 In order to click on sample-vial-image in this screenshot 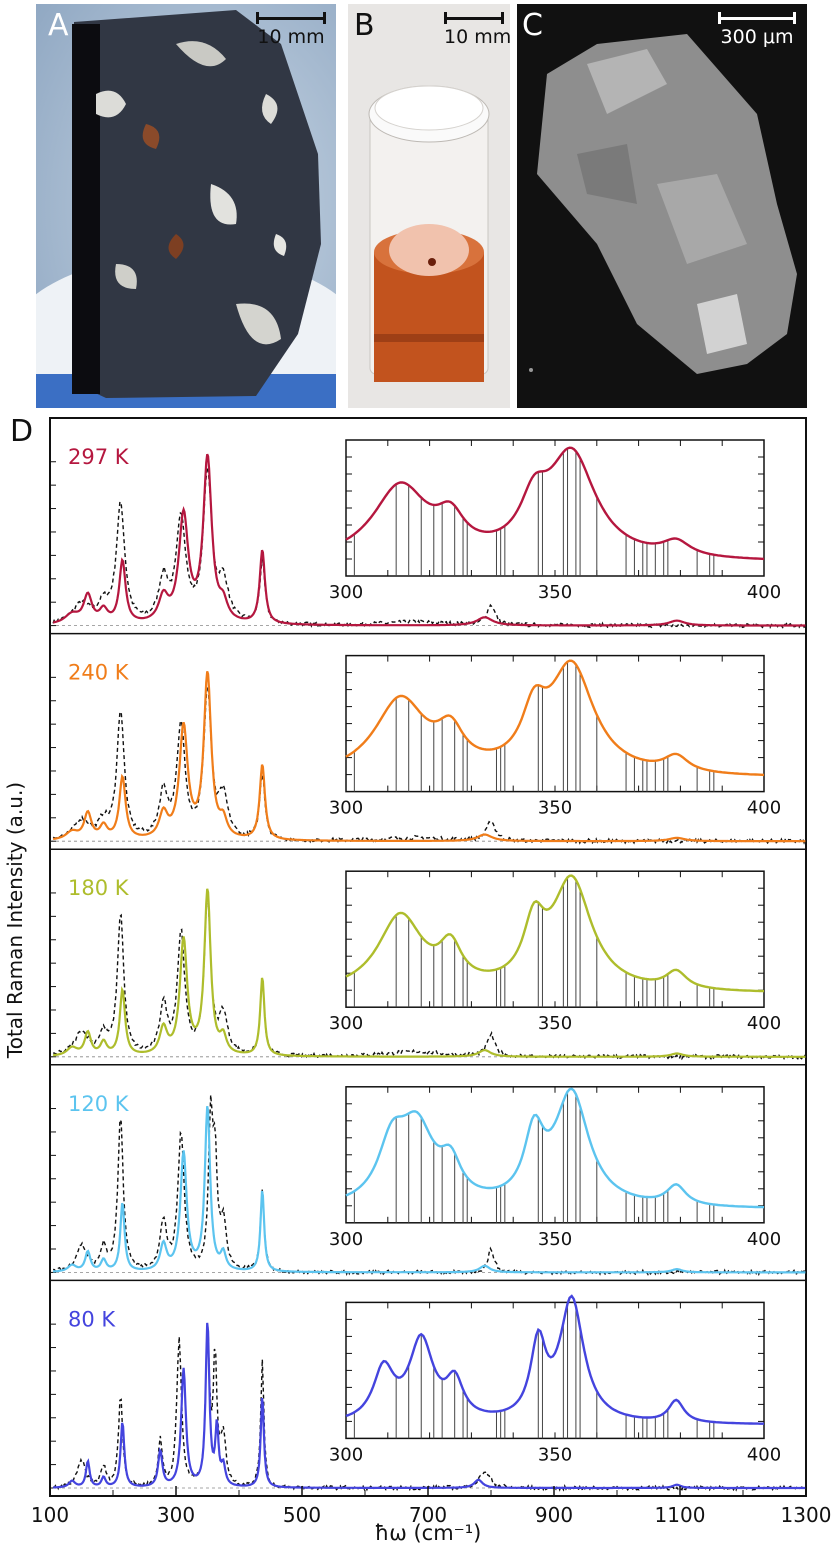, I will do `click(429, 206)`.